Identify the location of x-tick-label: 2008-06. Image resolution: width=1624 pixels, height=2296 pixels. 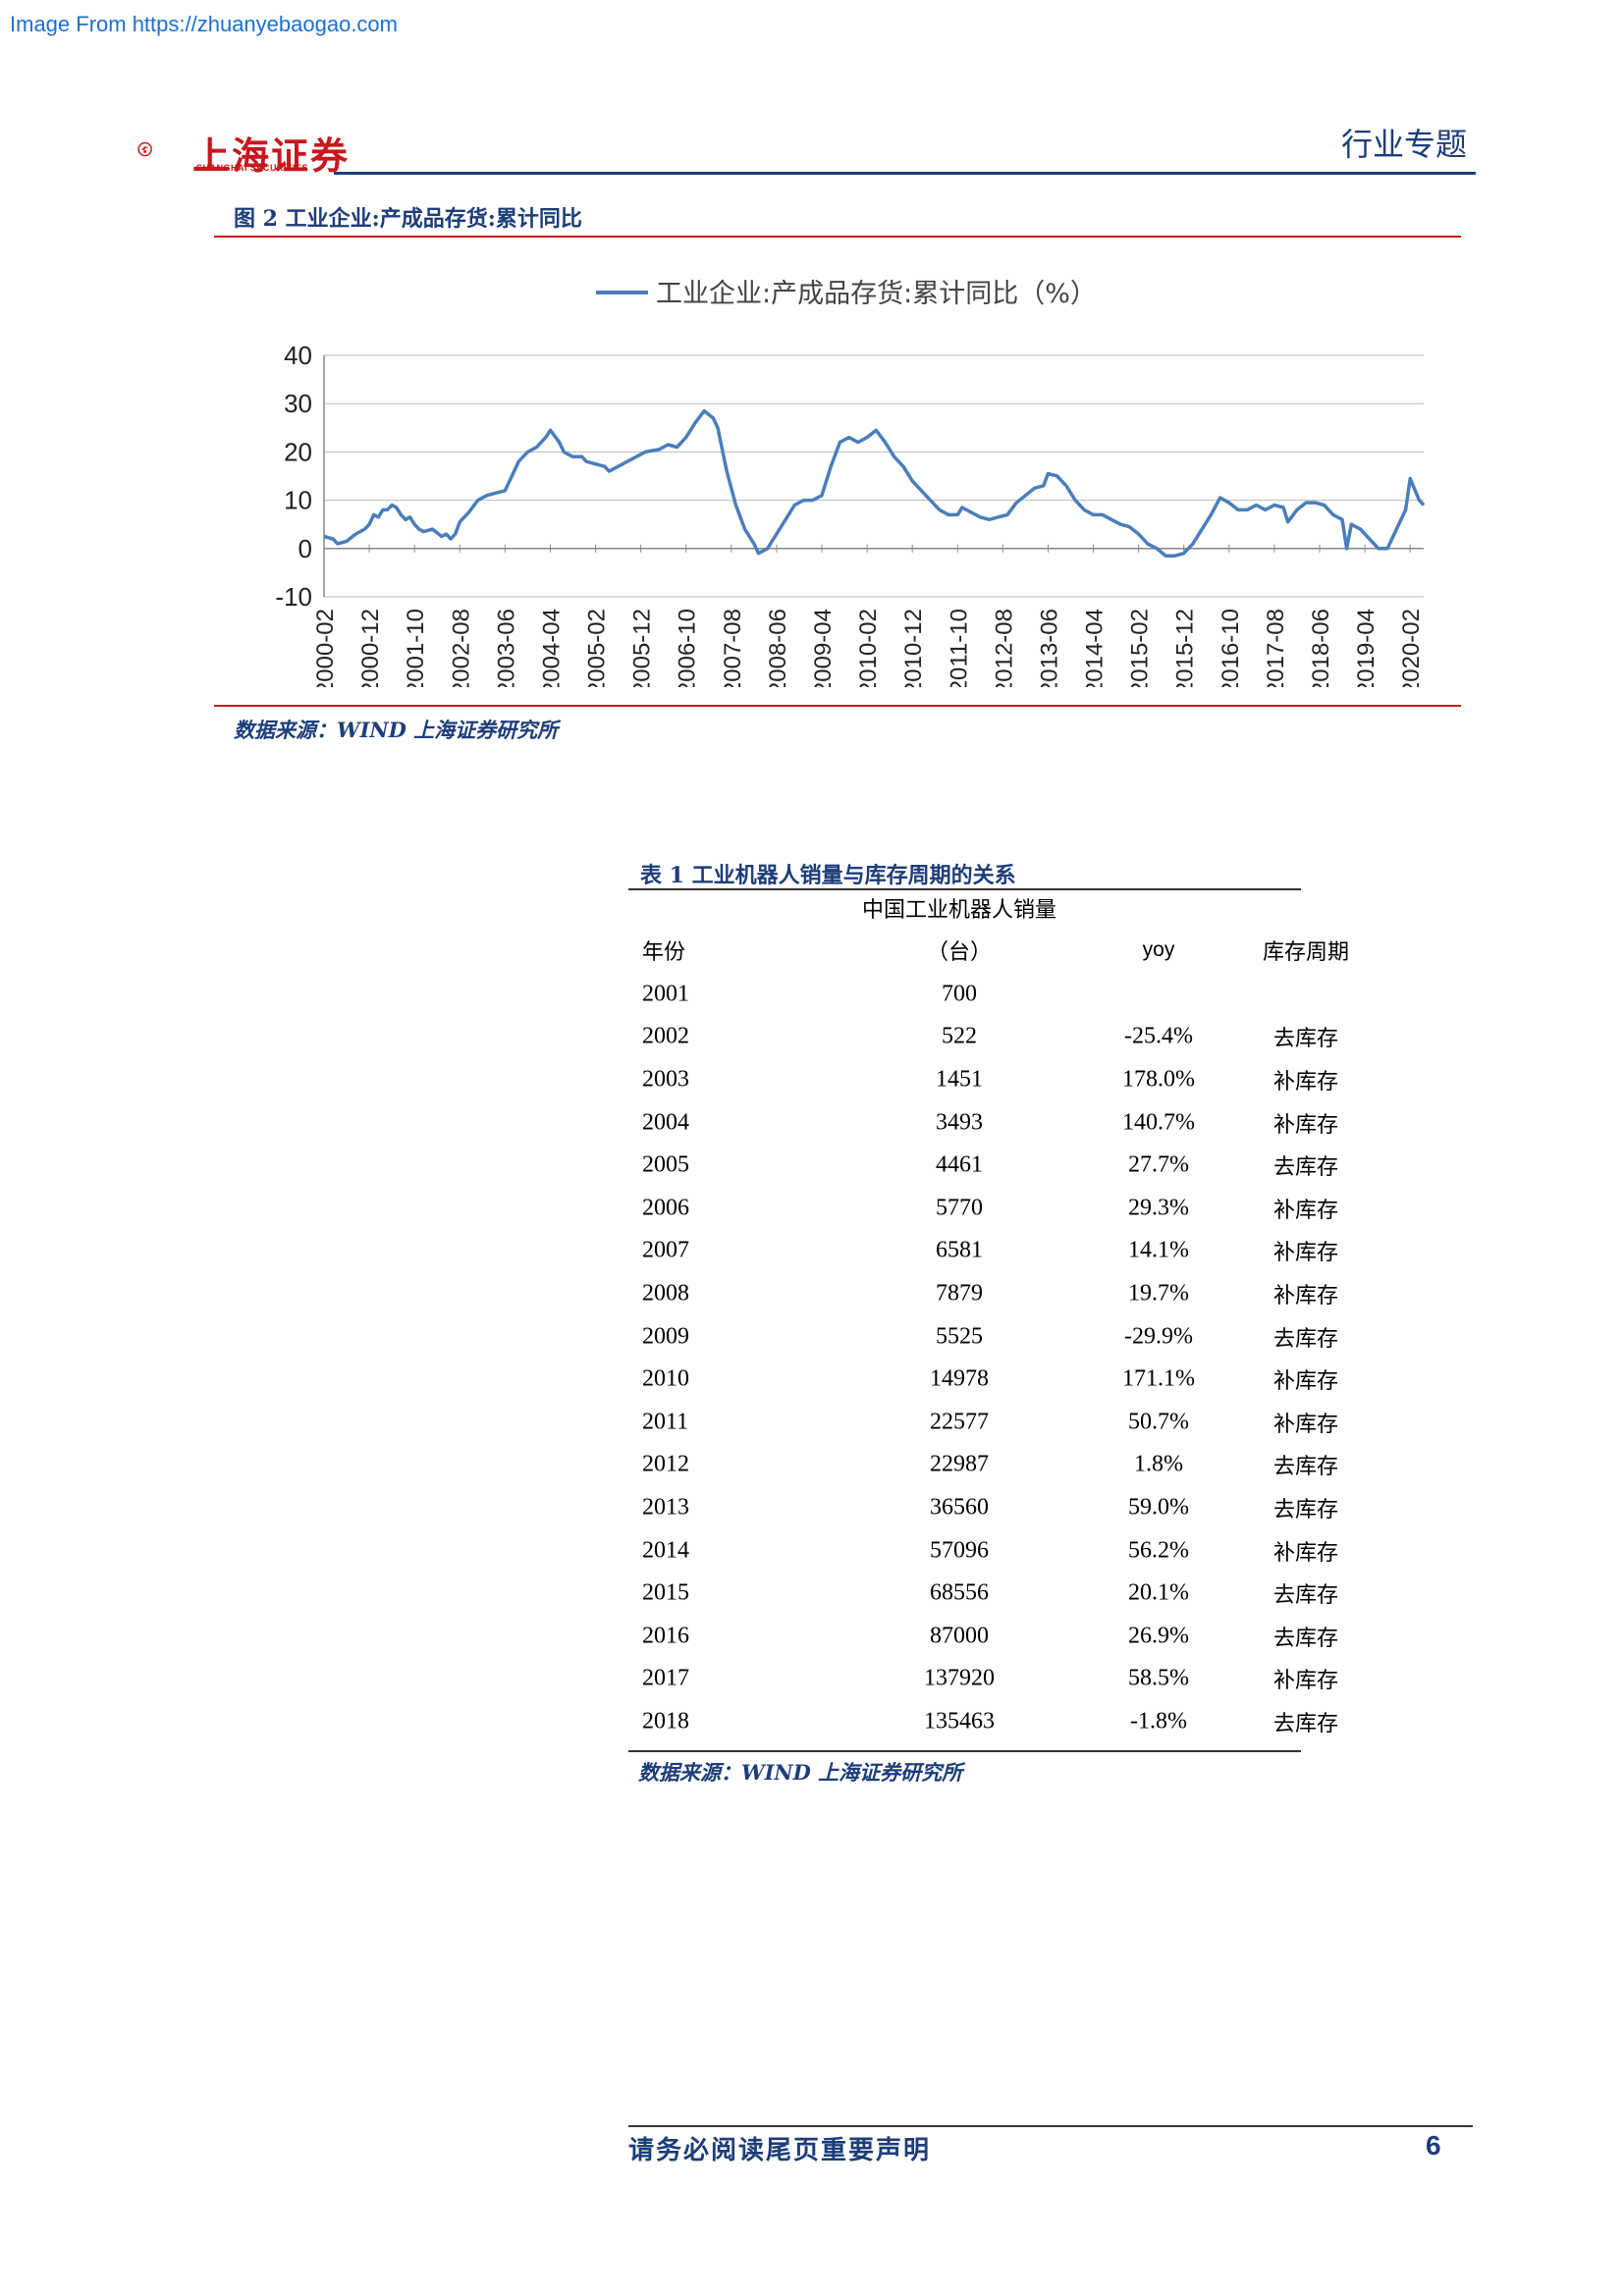
(778, 648).